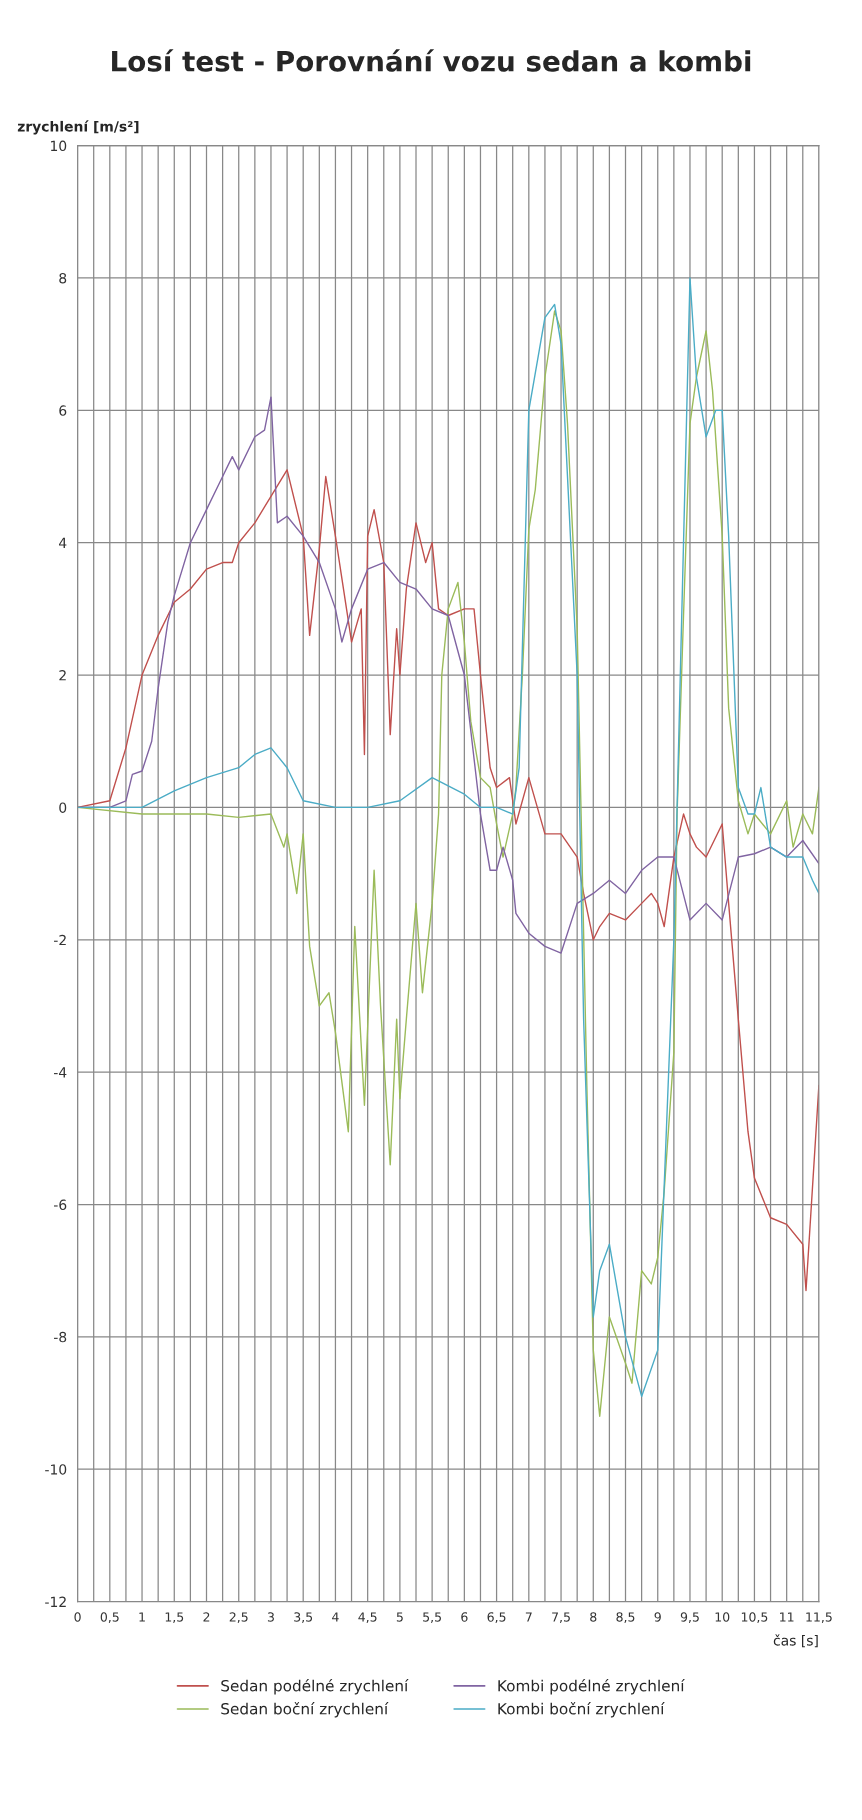 This screenshot has height=1820, width=862. What do you see at coordinates (593, 1617) in the screenshot?
I see `x-tick-label: 8` at bounding box center [593, 1617].